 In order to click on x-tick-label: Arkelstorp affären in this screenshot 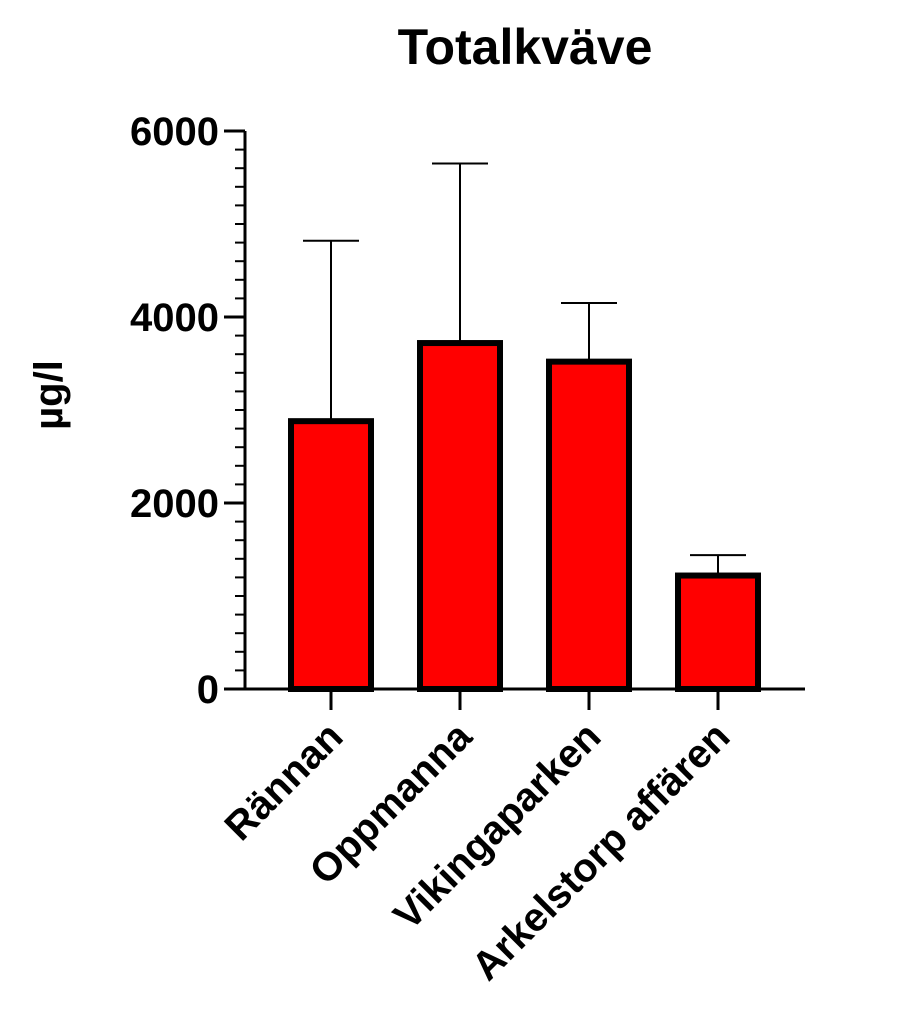, I will do `click(601, 851)`.